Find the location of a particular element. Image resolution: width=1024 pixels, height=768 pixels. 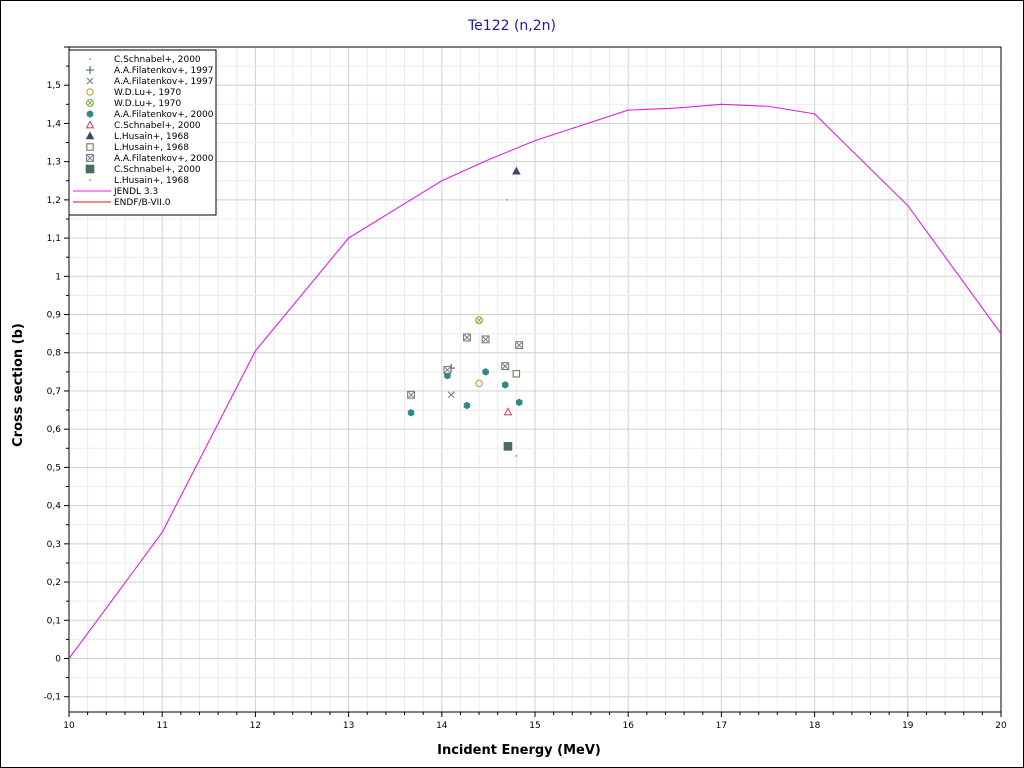

legend-item: JENDL 3.3 is located at coordinates (115, 192).